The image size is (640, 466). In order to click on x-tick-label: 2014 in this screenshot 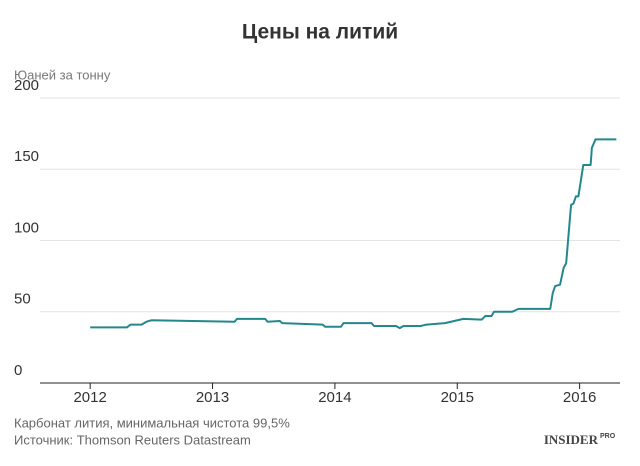, I will do `click(334, 397)`.